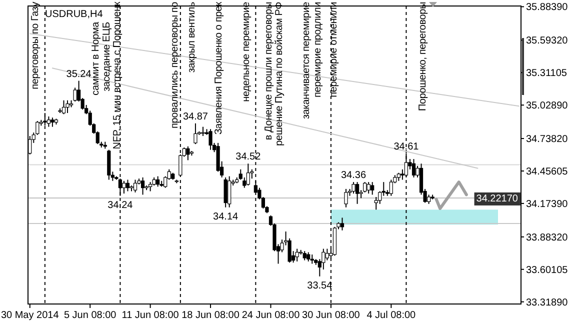 The image size is (572, 325). What do you see at coordinates (547, 204) in the screenshot?
I see `y-tick-label: 34.17390` at bounding box center [547, 204].